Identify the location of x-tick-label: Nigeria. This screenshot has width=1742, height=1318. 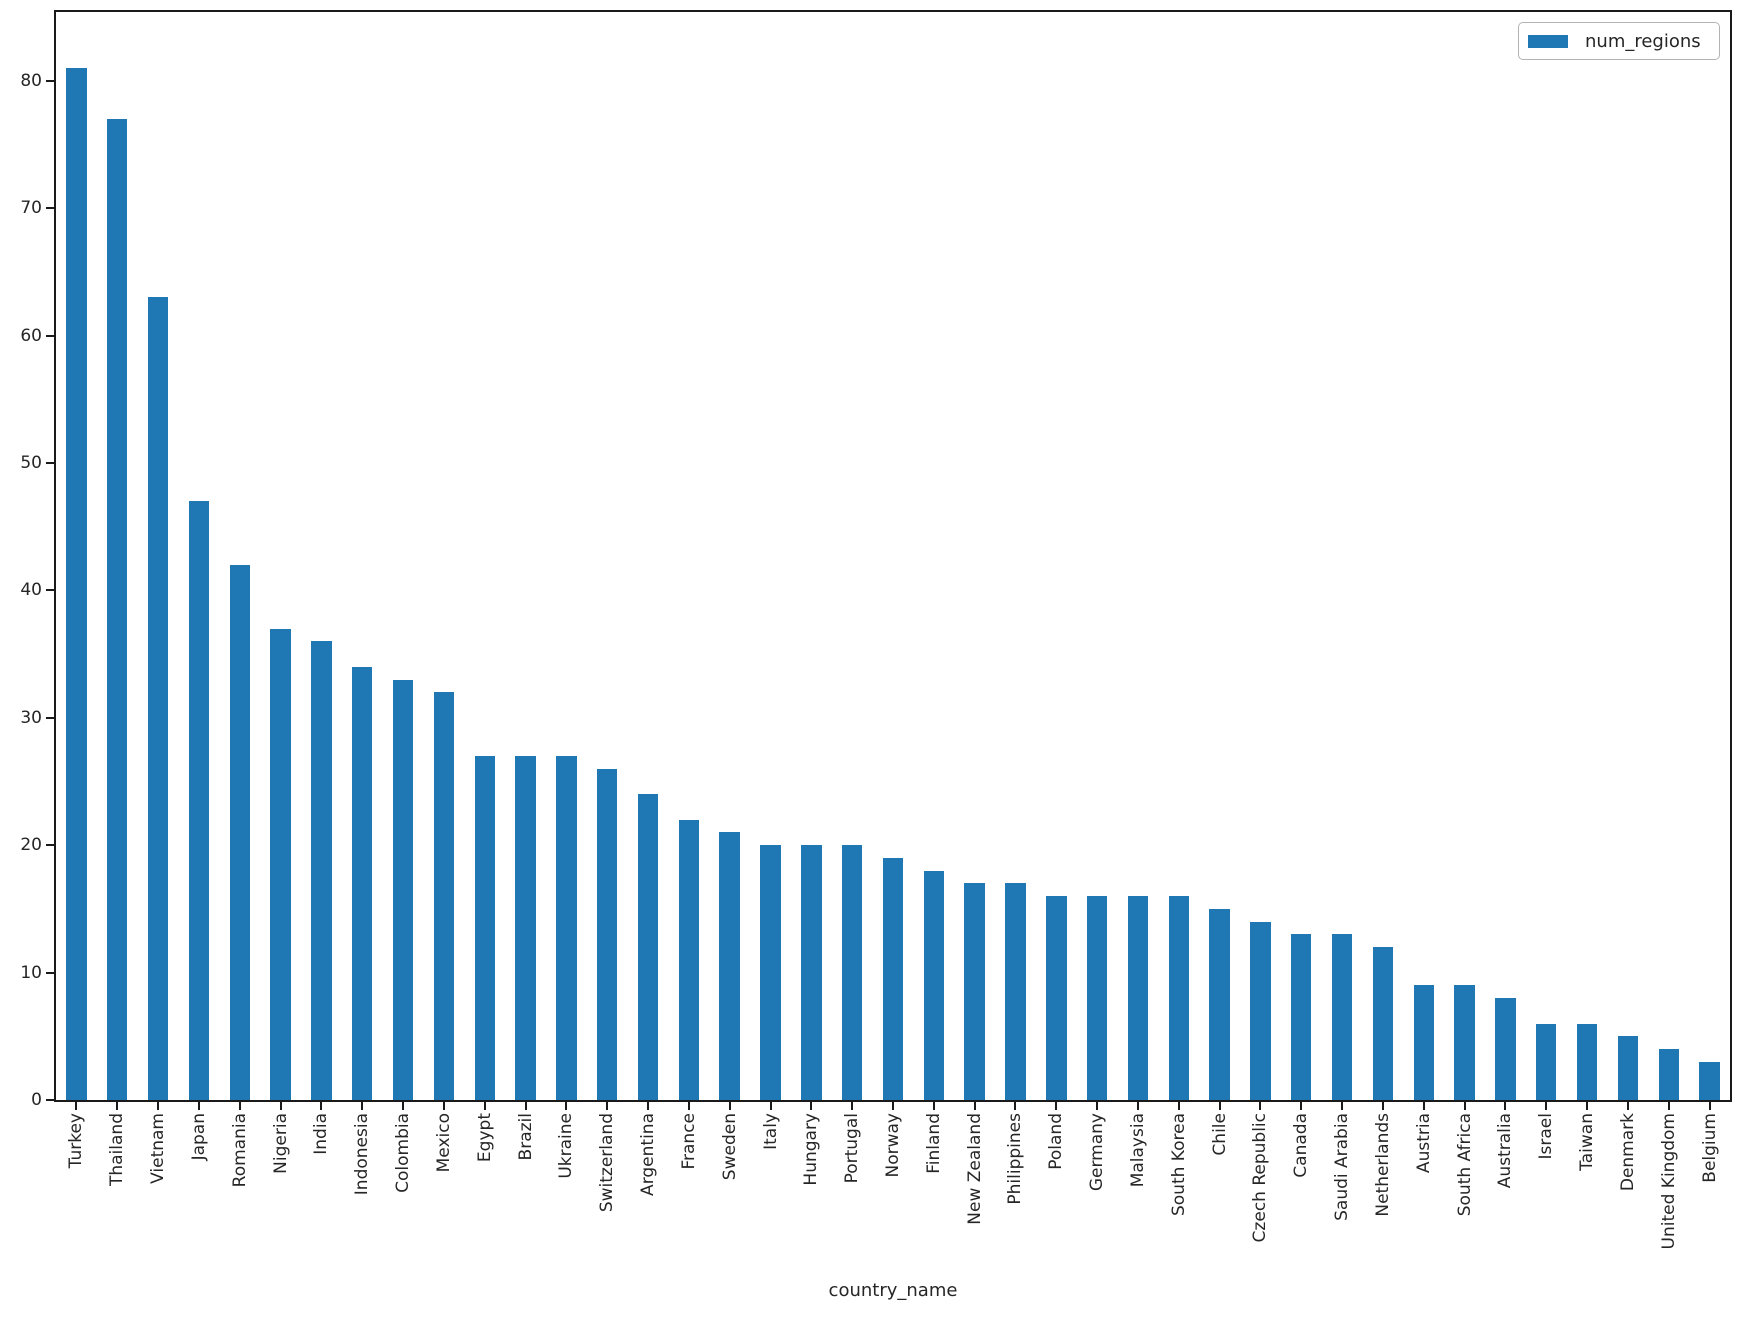
(280, 1143).